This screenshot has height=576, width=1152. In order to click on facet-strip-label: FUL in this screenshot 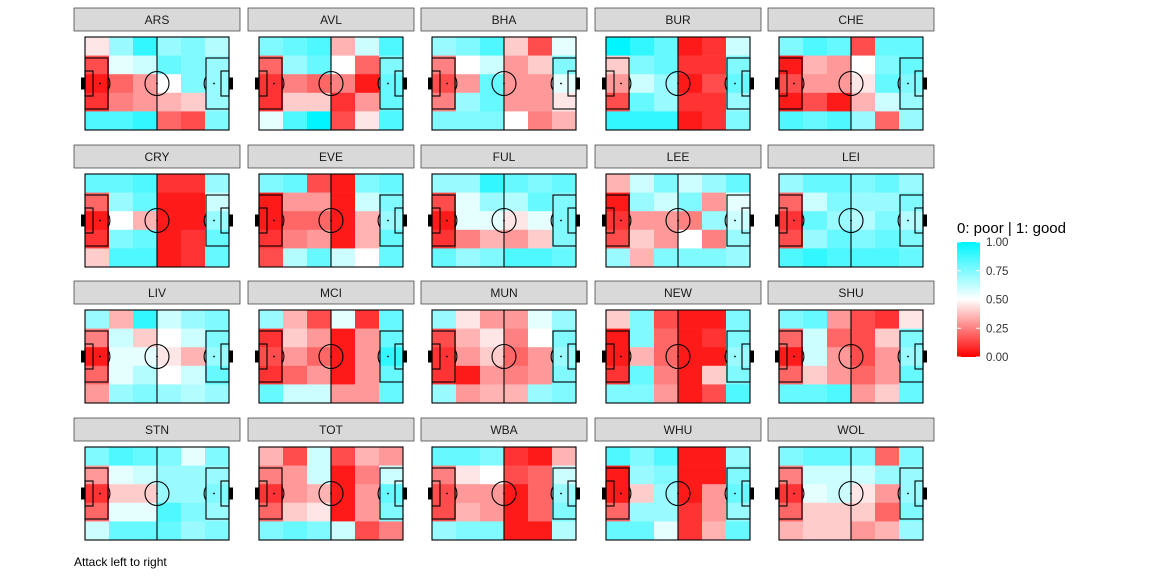, I will do `click(504, 157)`.